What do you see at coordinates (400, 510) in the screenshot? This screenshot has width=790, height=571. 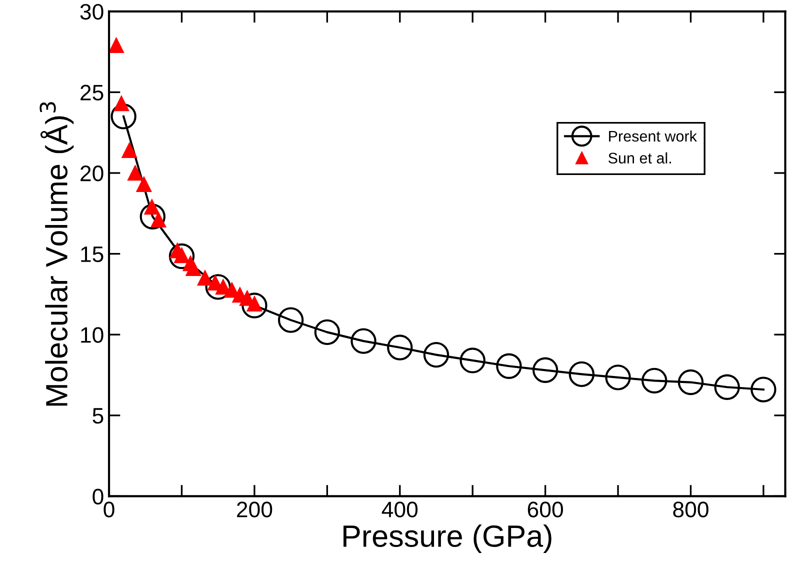 I see `x-tick-label: 400` at bounding box center [400, 510].